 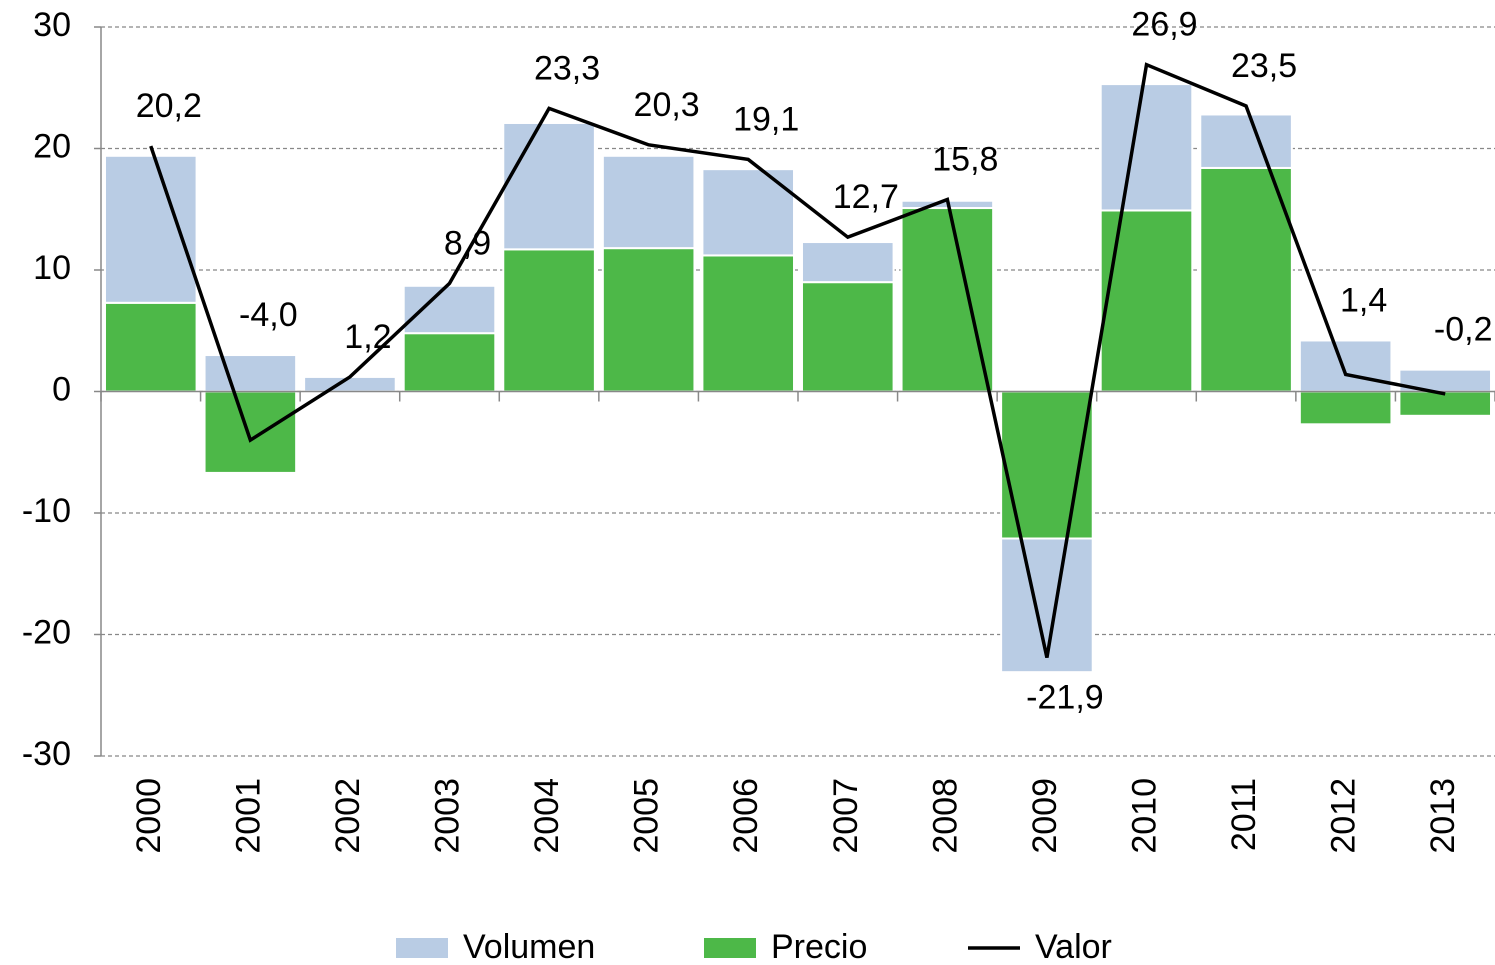 I want to click on x-tick-label: 2004, so click(x=547, y=816).